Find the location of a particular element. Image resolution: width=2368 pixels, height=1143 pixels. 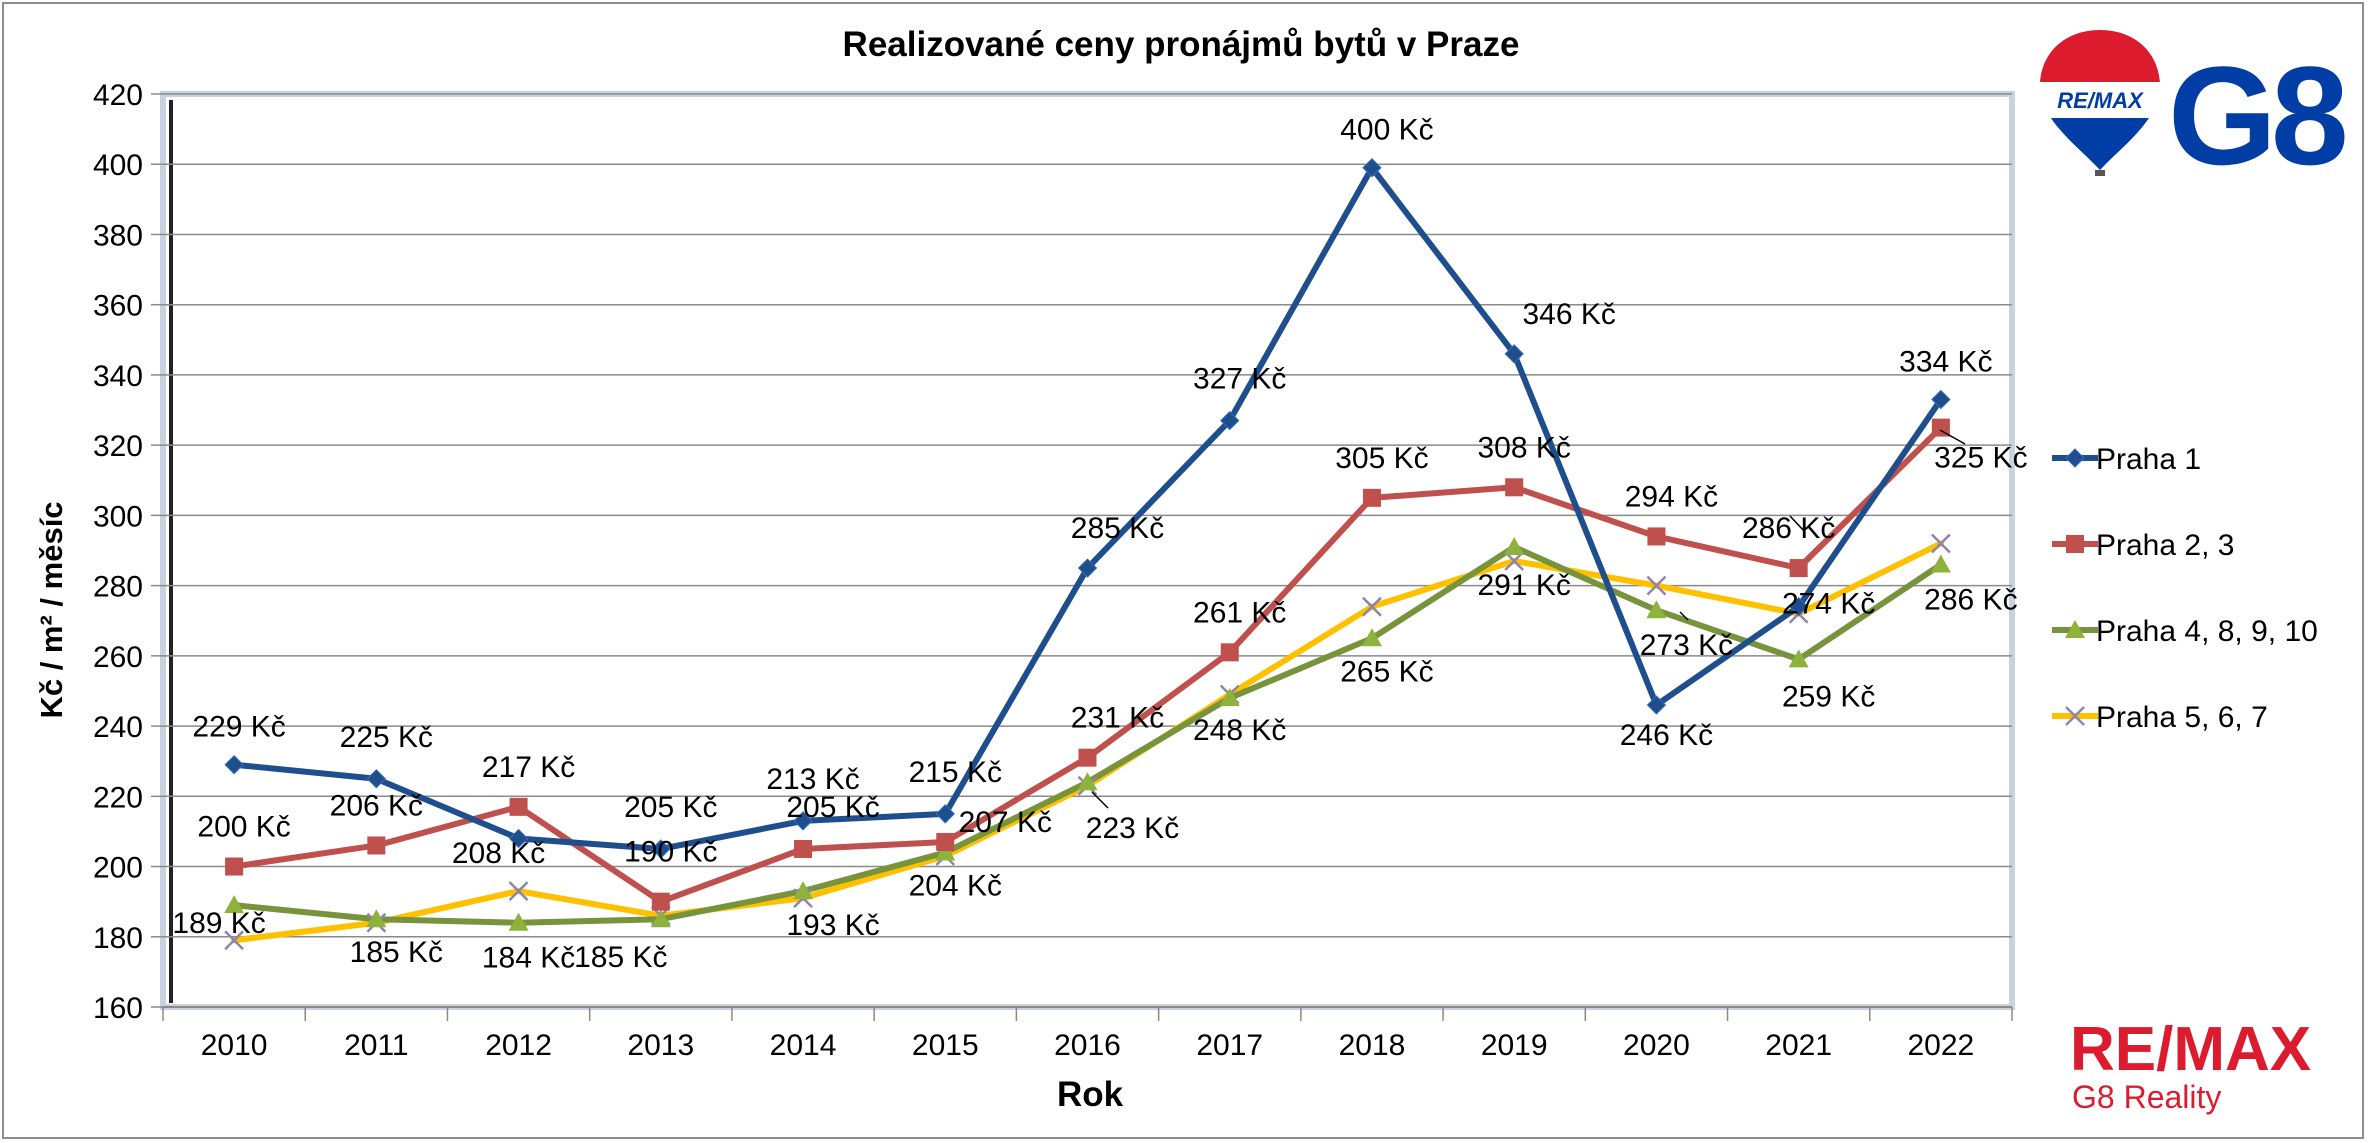

y-tick-label: 340 is located at coordinates (118, 376).